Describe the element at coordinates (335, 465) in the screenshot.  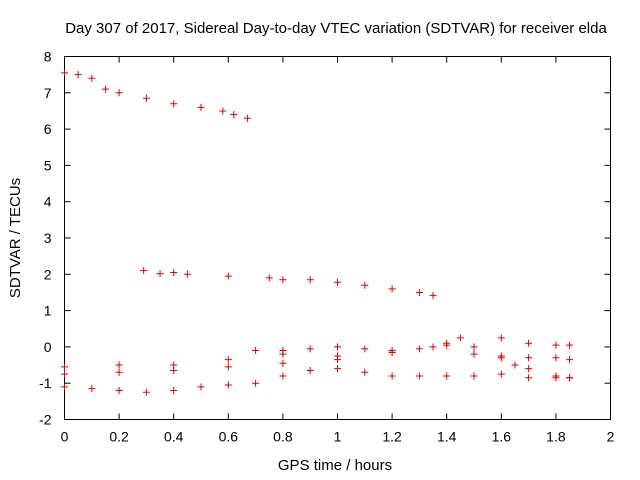
I see `x-axis-label: GPS time / hours` at that location.